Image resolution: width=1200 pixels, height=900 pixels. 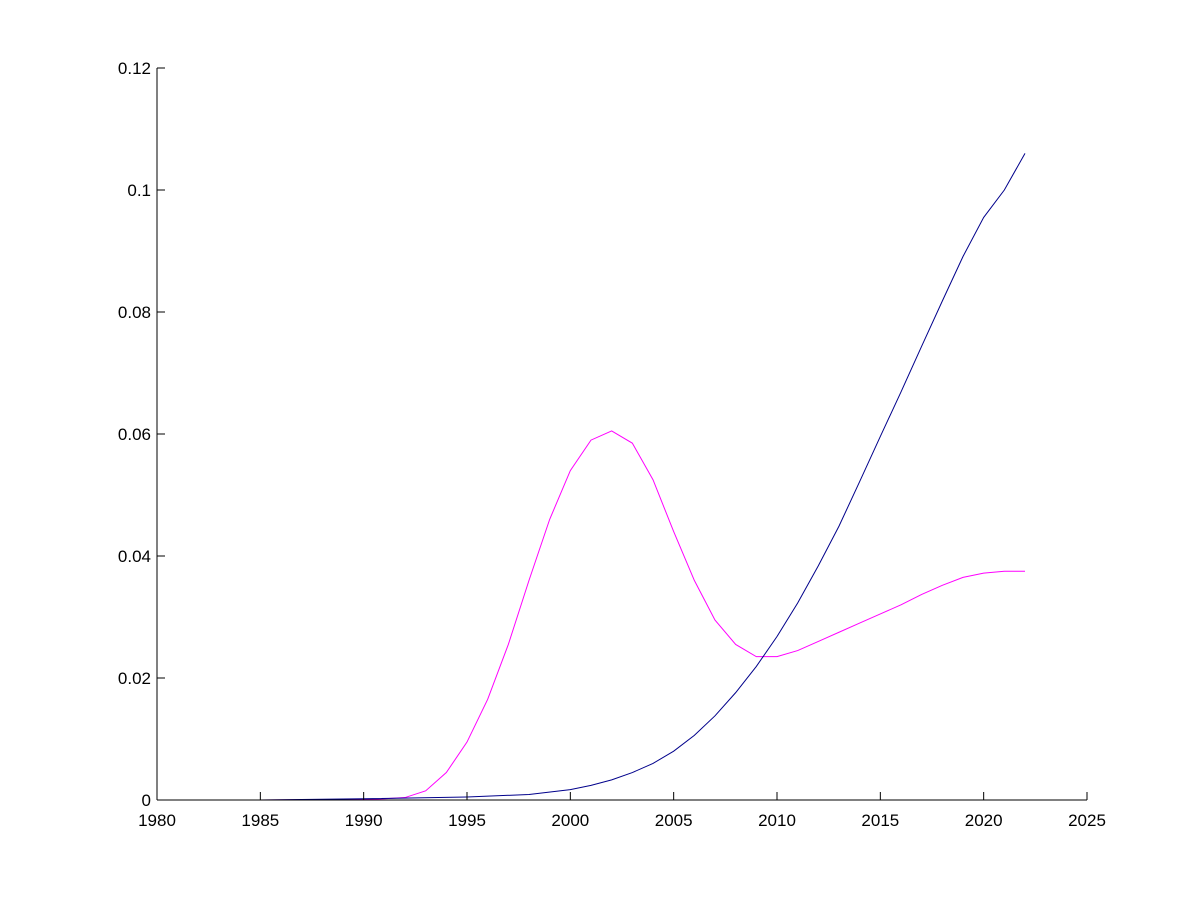 I want to click on x-axis-ticks: 1980 1985 1990 1995 2000 2005 2010 2015 2020 2025, so click(x=622, y=811).